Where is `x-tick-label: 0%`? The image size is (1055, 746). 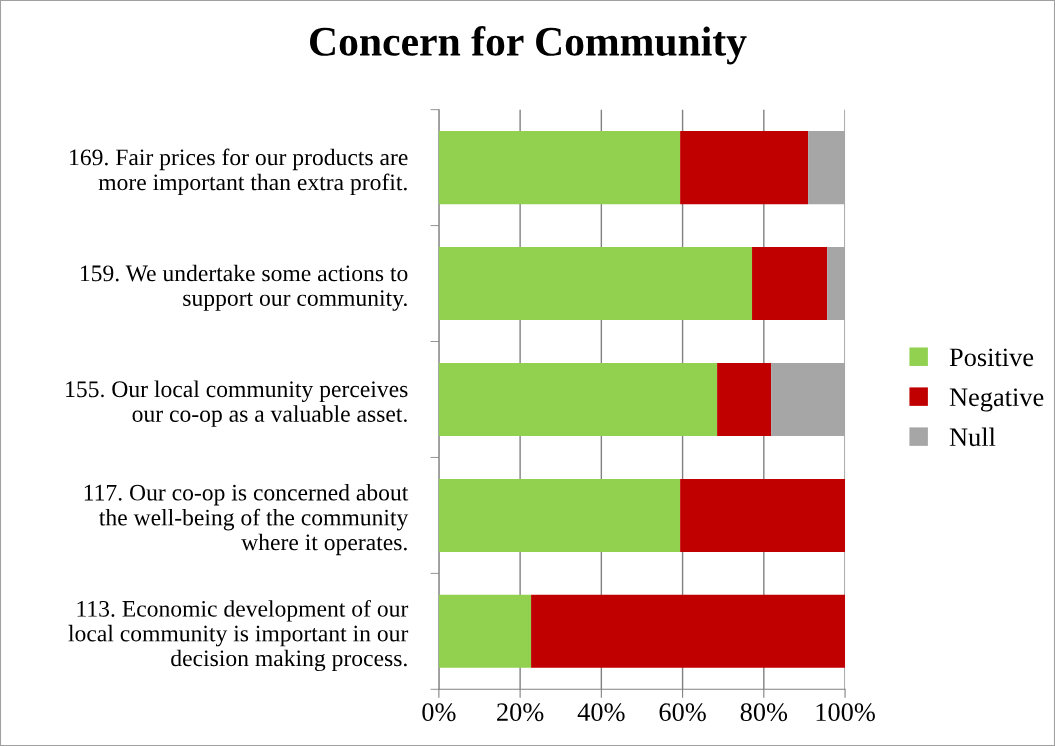 x-tick-label: 0% is located at coordinates (439, 712).